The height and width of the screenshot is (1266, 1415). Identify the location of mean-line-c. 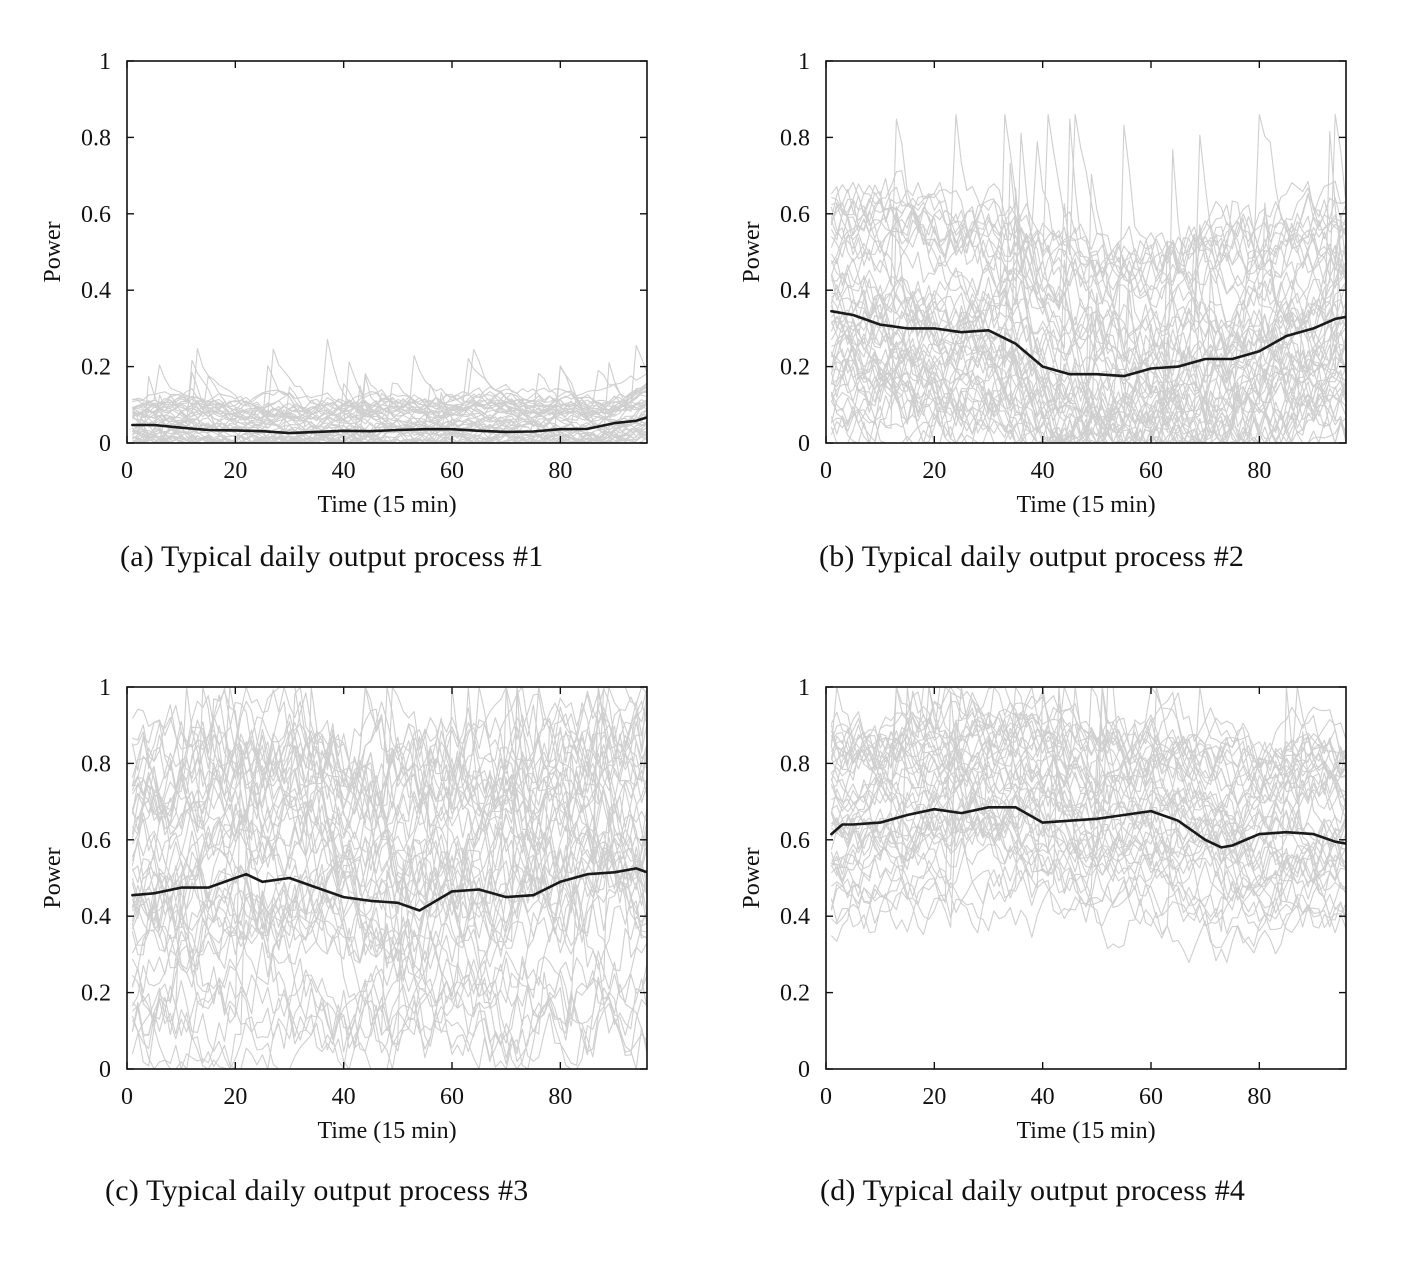
(389, 889).